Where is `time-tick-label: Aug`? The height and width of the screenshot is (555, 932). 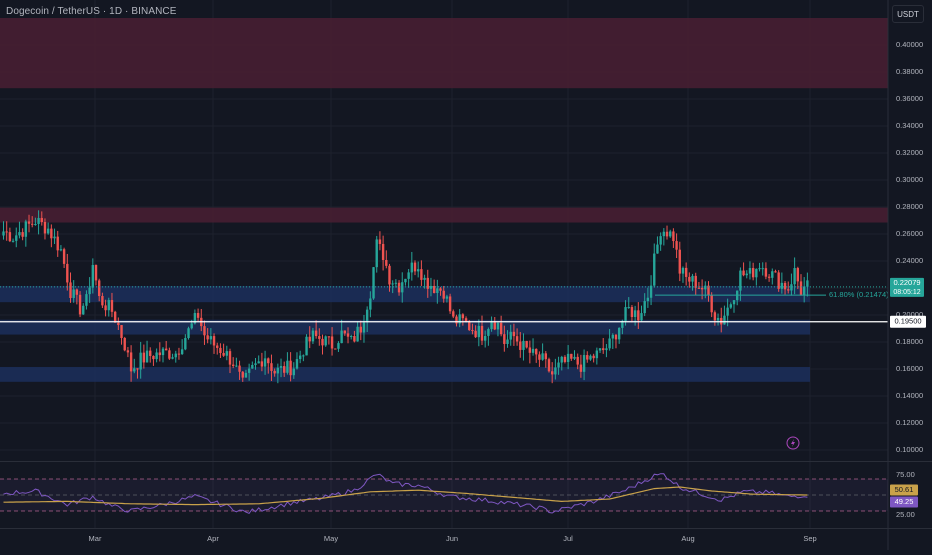 time-tick-label: Aug is located at coordinates (687, 538).